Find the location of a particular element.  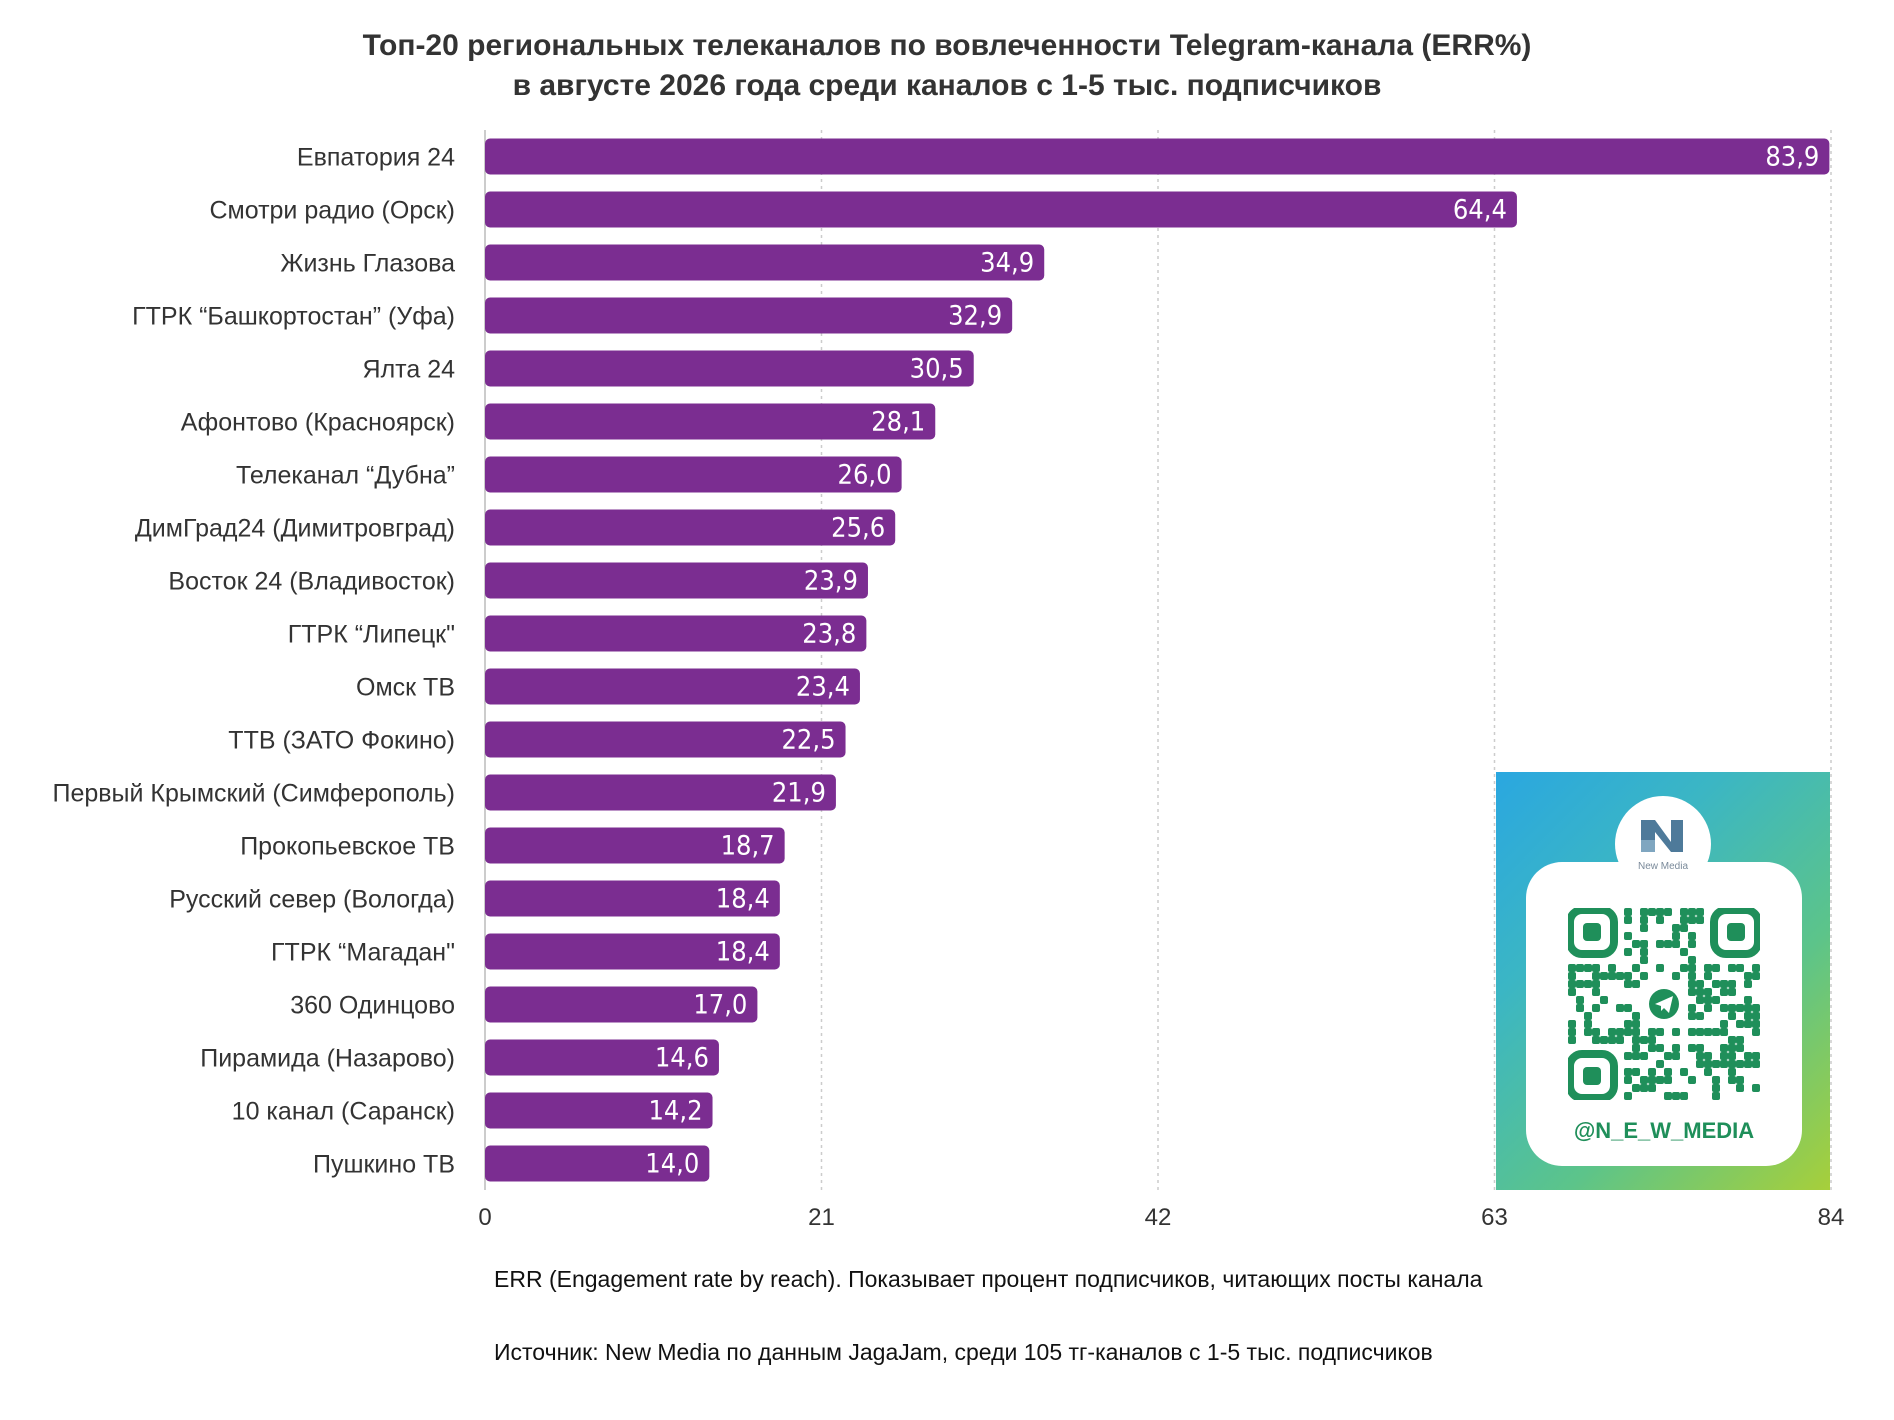

bar-value-label: 22,5 is located at coordinates (808, 740).